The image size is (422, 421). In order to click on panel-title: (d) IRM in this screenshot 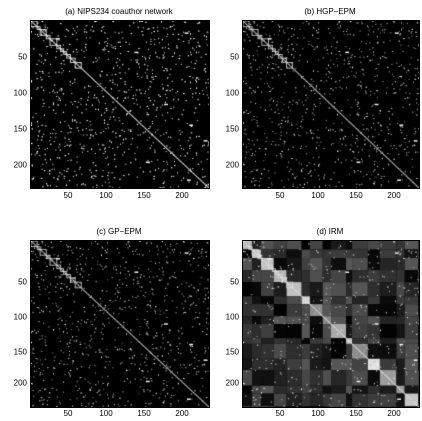, I will do `click(330, 231)`.